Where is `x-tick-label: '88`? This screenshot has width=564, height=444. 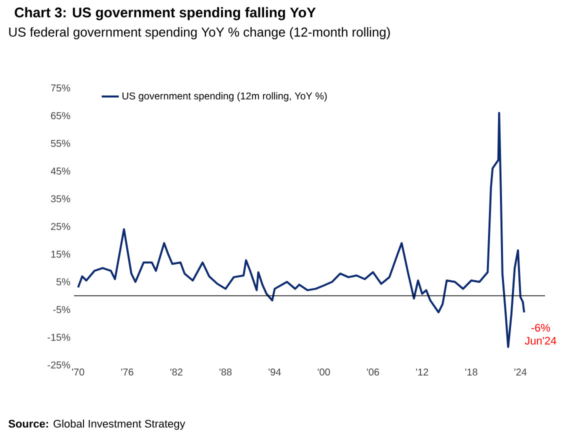 x-tick-label: '88 is located at coordinates (226, 372).